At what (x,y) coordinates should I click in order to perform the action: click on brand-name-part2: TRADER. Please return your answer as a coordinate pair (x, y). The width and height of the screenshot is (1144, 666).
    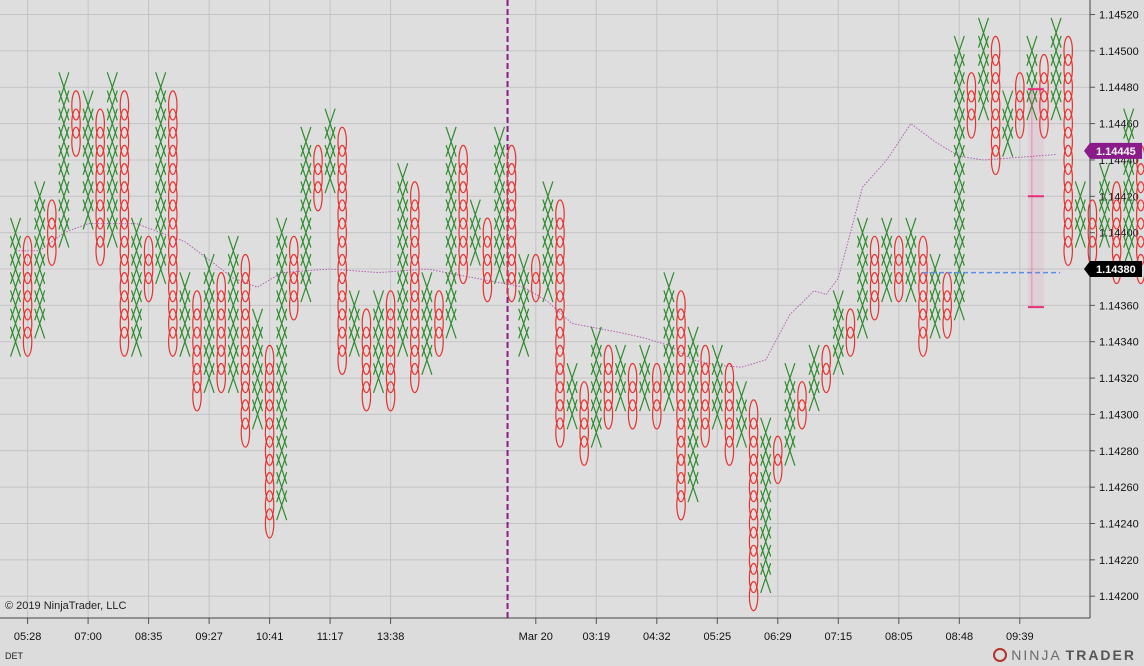
    Looking at the image, I should click on (1100, 655).